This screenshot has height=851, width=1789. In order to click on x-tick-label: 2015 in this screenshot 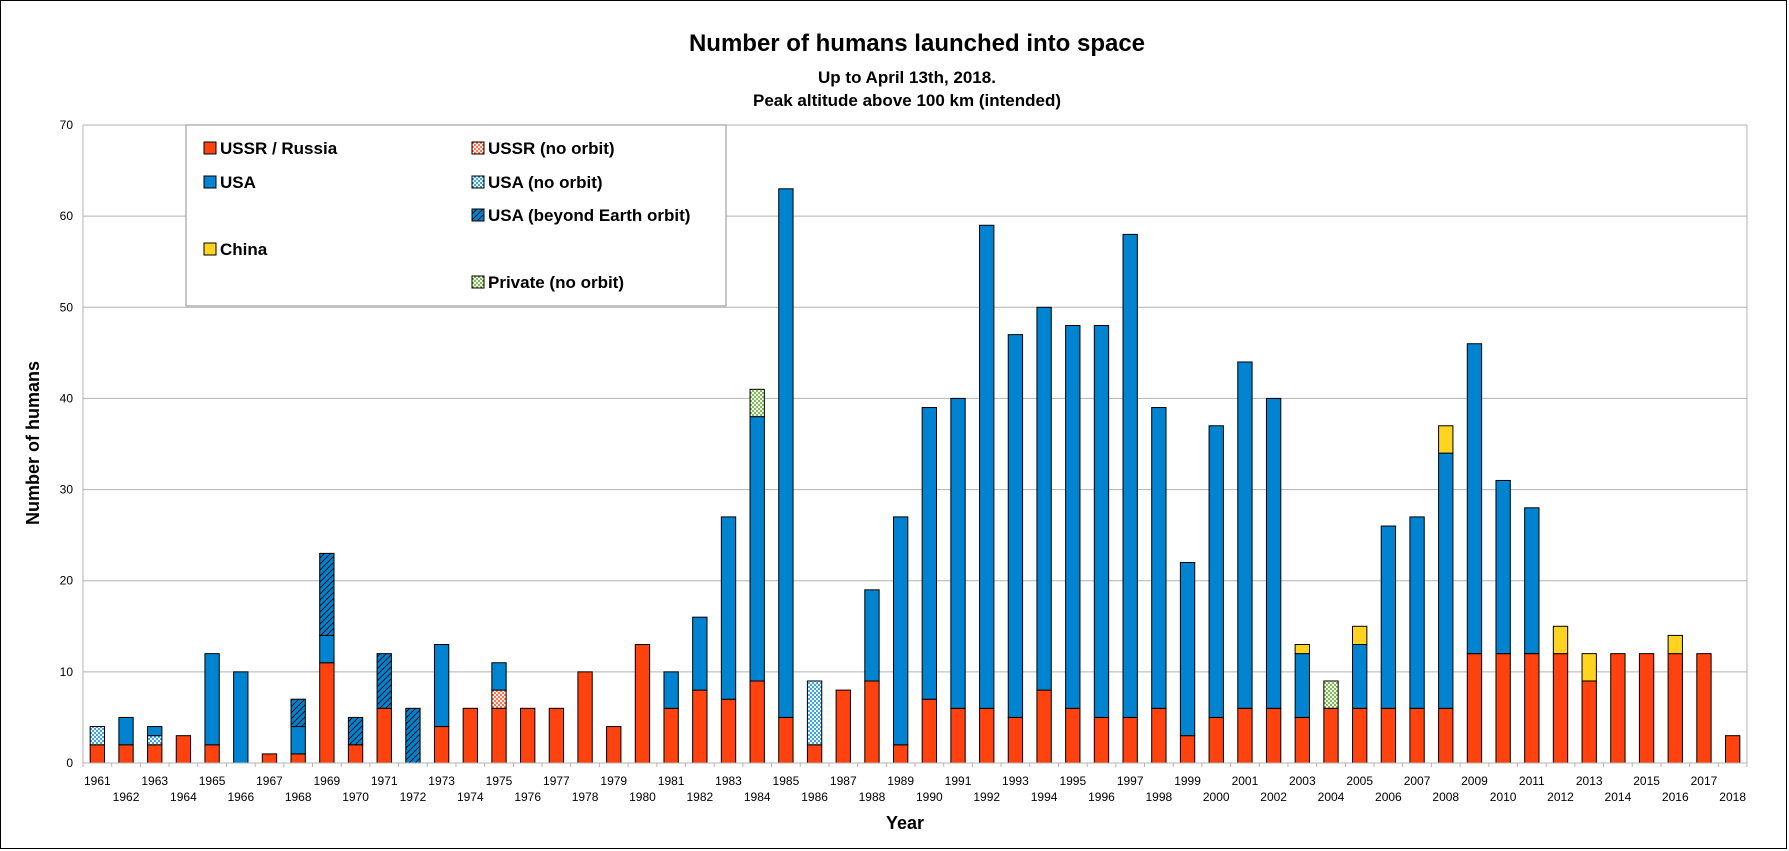, I will do `click(1646, 781)`.